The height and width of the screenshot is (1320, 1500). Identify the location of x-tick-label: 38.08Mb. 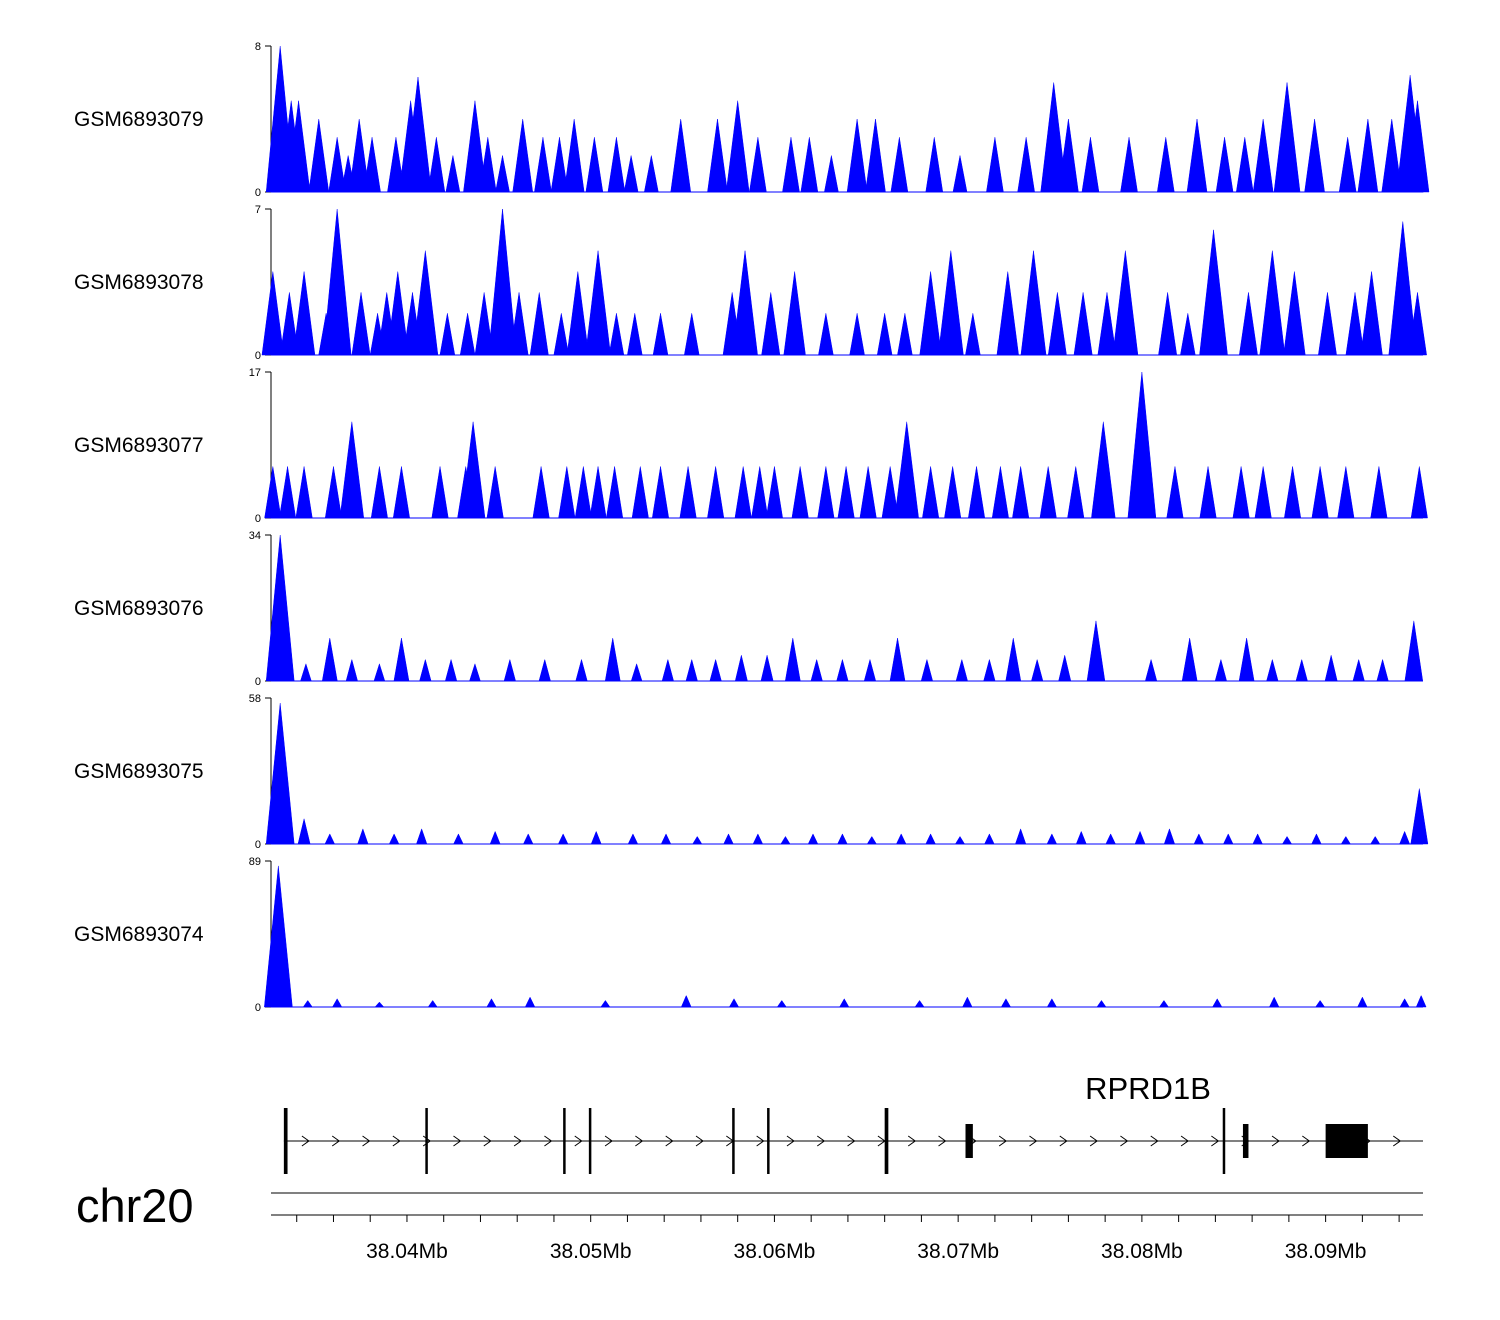
(1142, 1251).